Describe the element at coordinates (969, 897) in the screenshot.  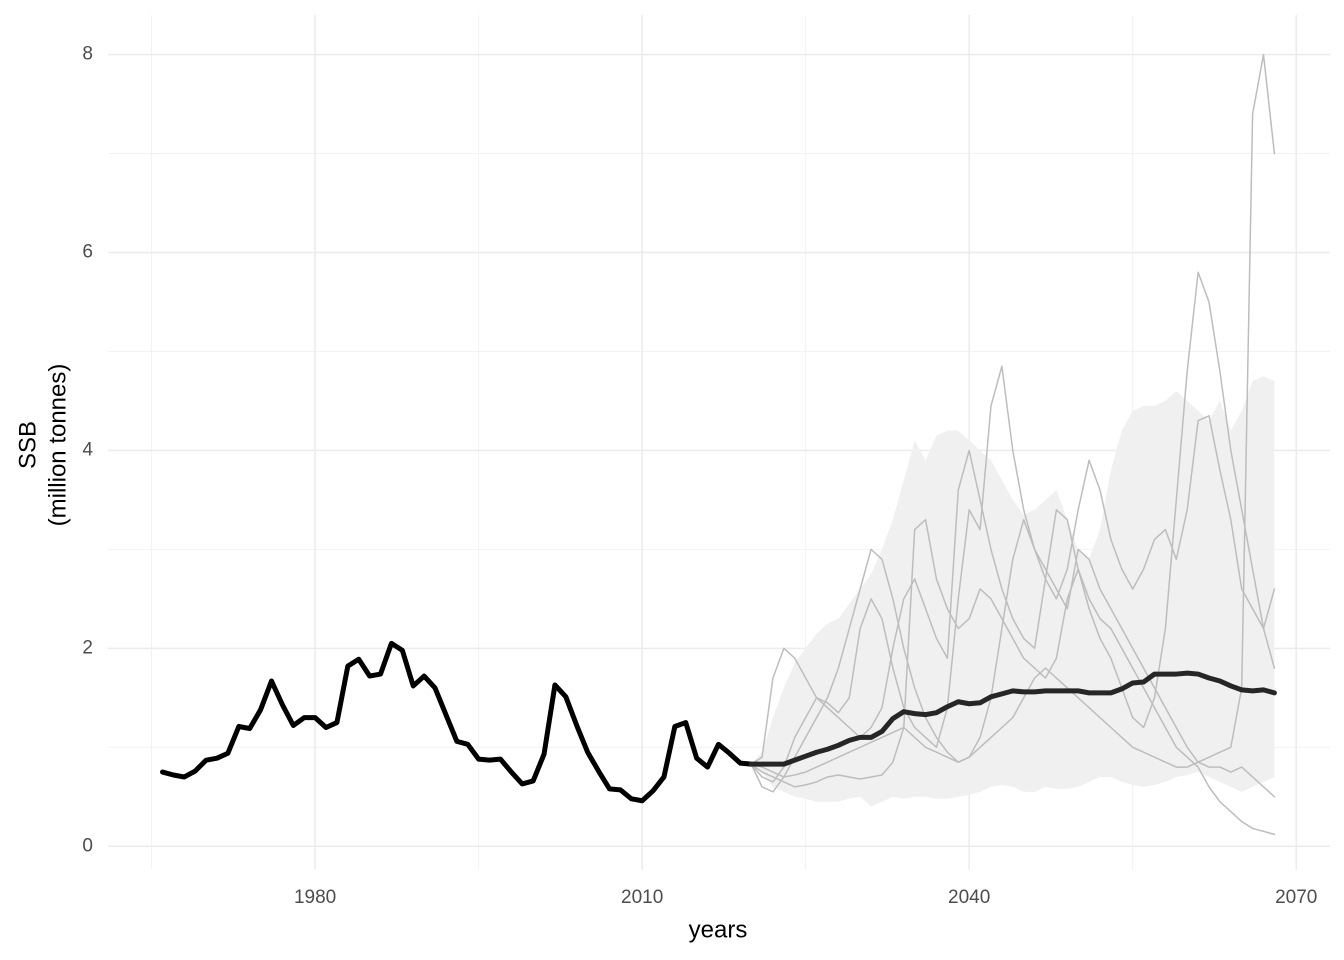
I see `x-tick-label: 2040` at that location.